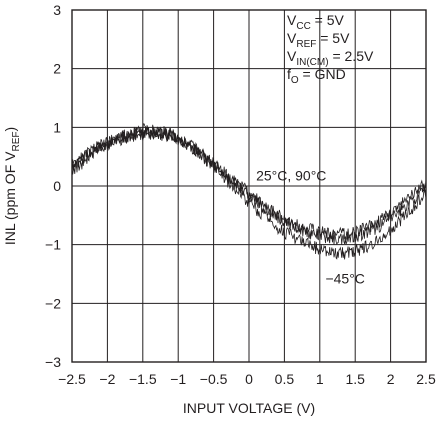  What do you see at coordinates (316, 22) in the screenshot?
I see `condition-label: VCC = 5V` at bounding box center [316, 22].